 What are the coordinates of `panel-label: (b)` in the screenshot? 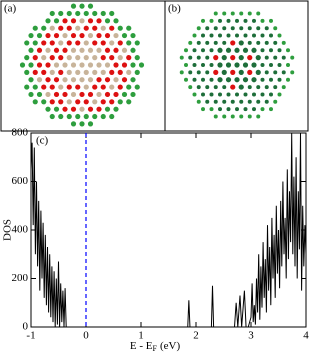 It's located at (174, 9).